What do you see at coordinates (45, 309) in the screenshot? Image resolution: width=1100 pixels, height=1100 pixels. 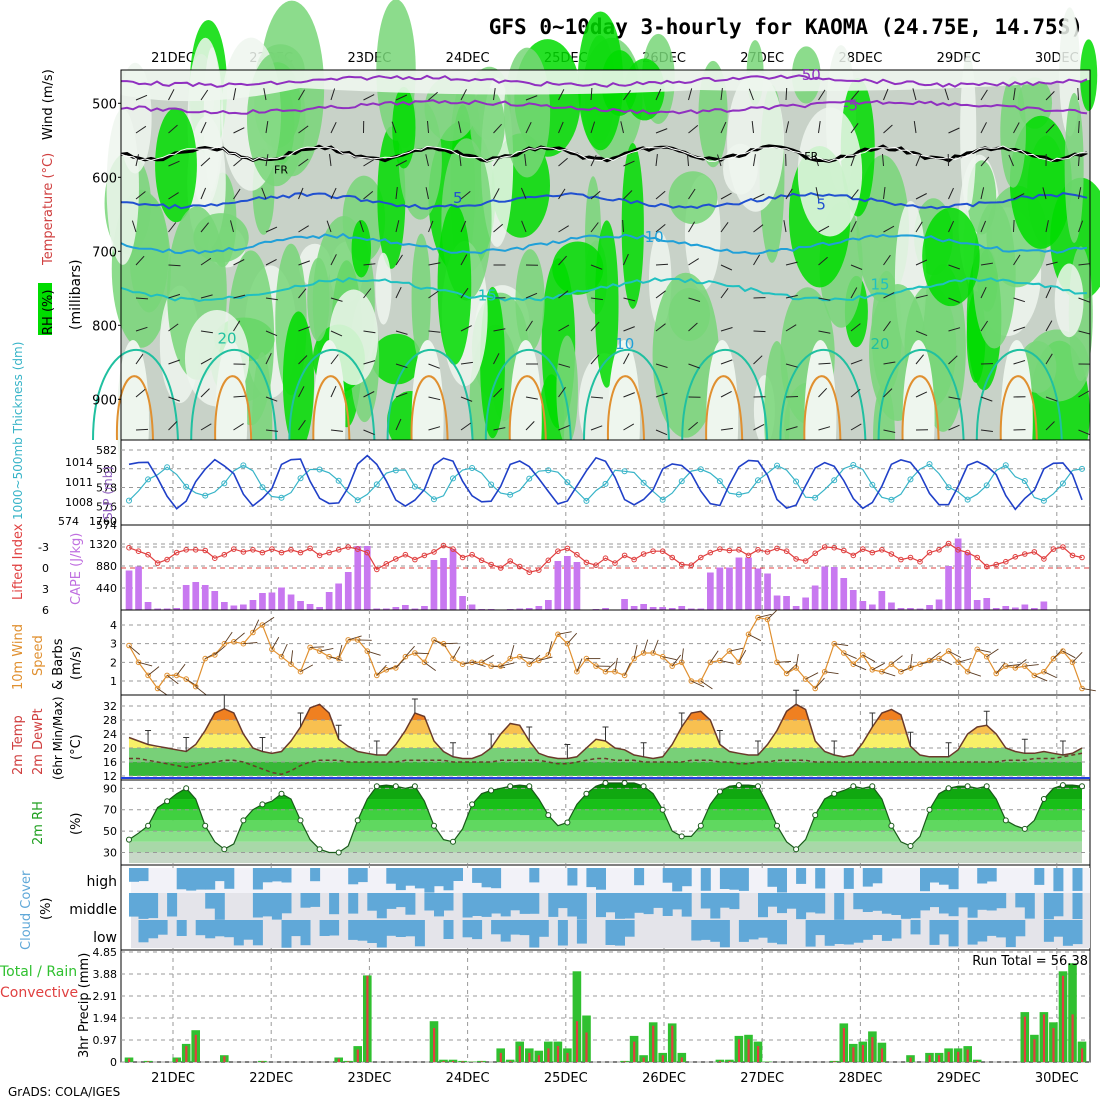 I see `rh-legend-swatch` at bounding box center [45, 309].